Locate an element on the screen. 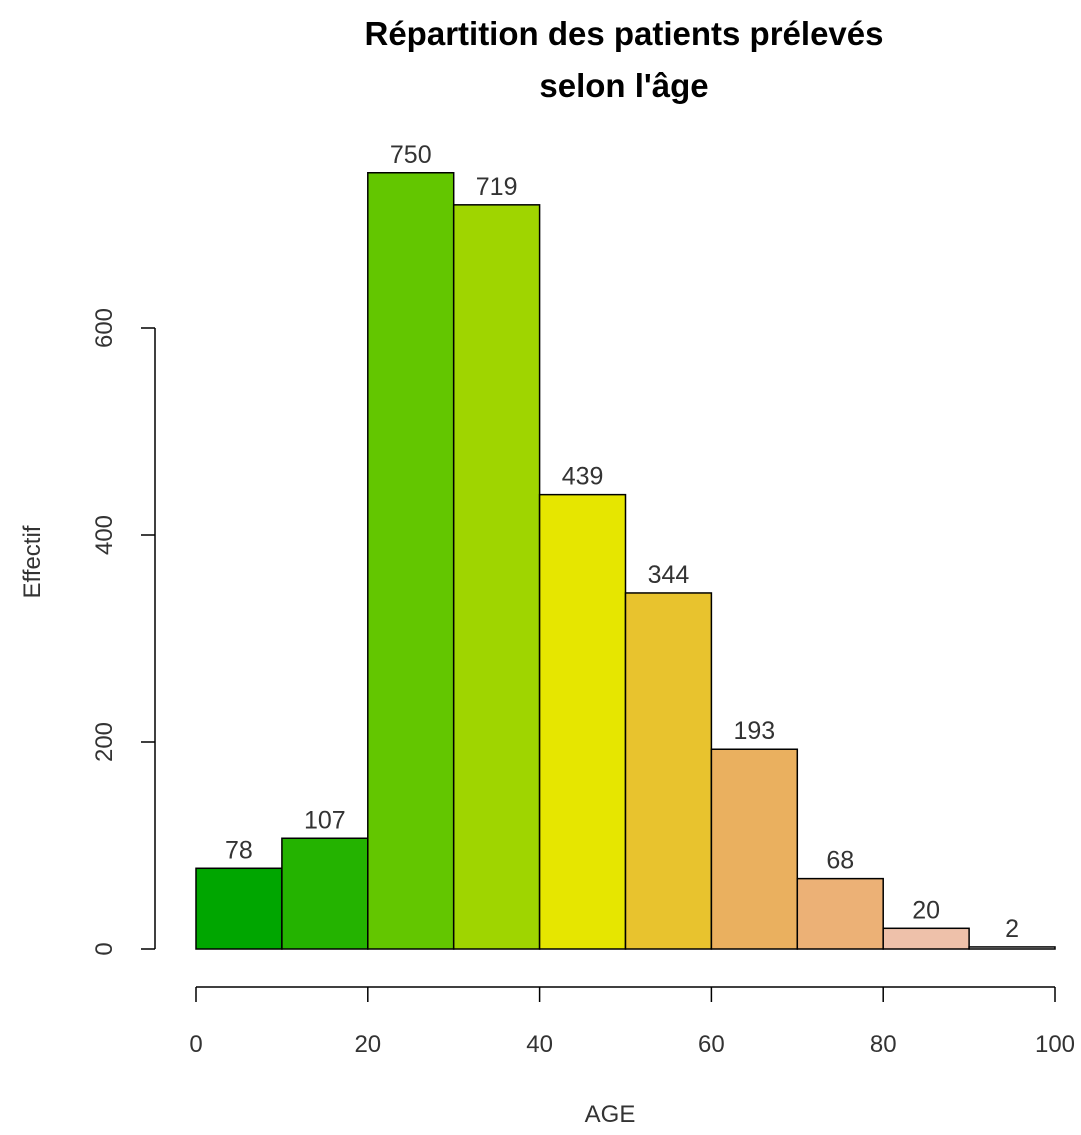 The image size is (1081, 1135). x-axis: 0 20 40 60 80 100 is located at coordinates (632, 1022).